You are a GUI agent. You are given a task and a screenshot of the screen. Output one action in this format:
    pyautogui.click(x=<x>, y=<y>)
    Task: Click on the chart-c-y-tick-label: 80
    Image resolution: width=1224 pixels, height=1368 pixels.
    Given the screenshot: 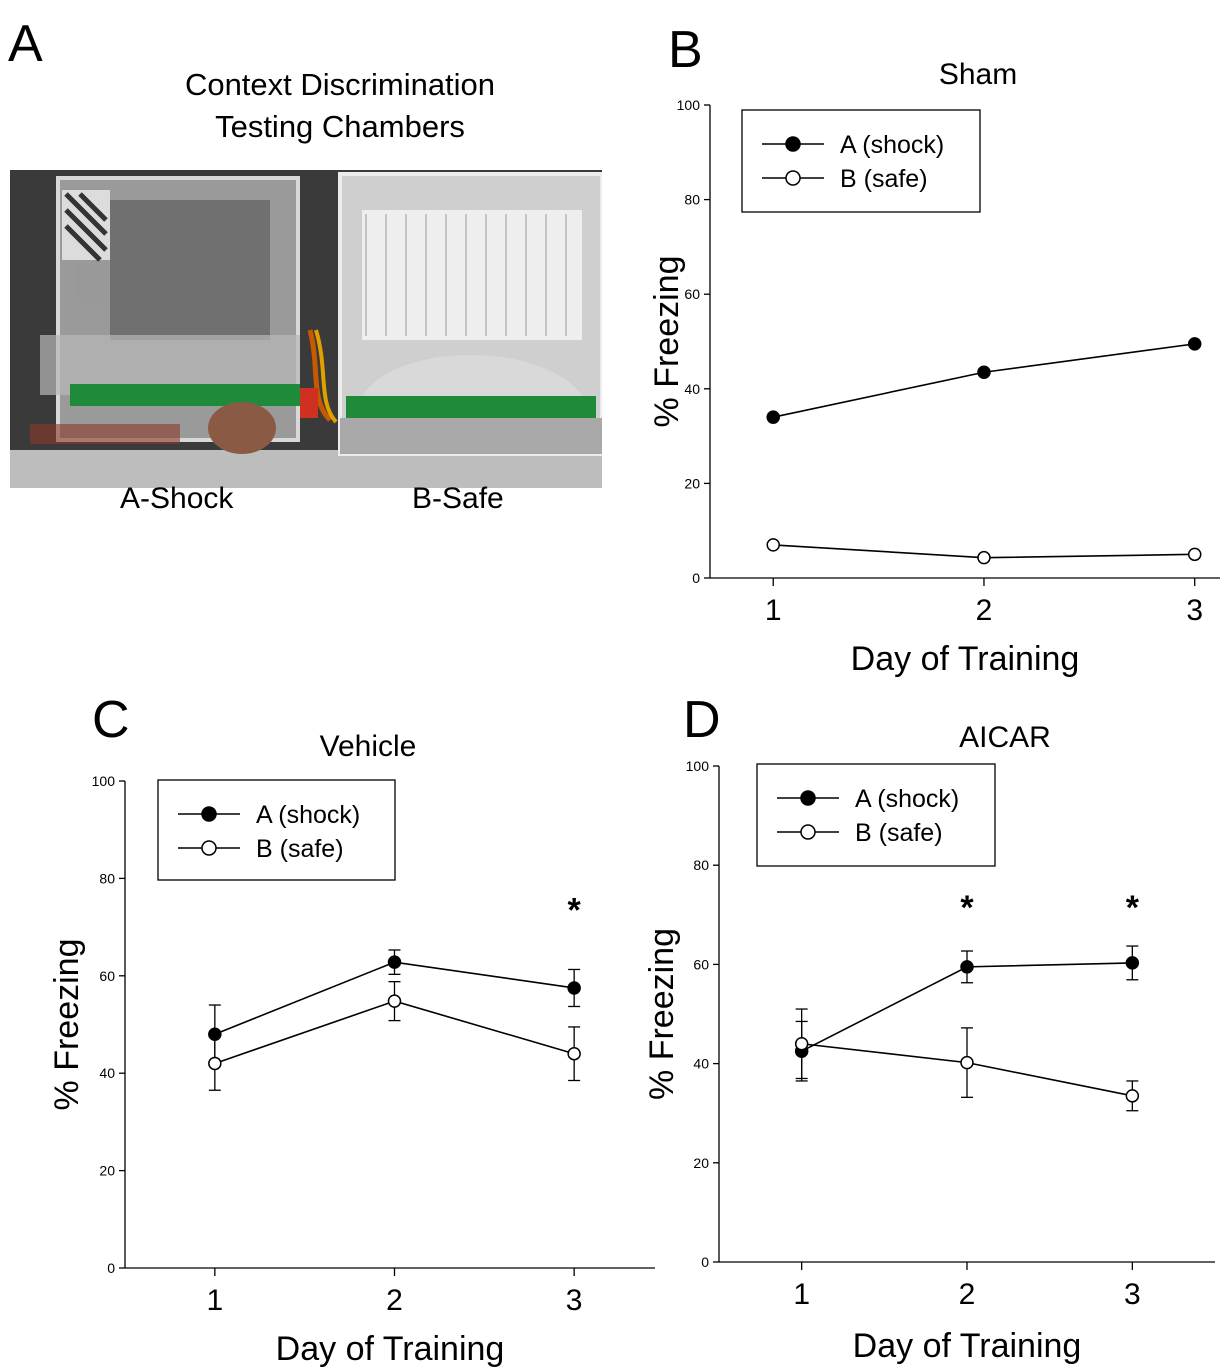 What is the action you would take?
    pyautogui.click(x=107, y=878)
    